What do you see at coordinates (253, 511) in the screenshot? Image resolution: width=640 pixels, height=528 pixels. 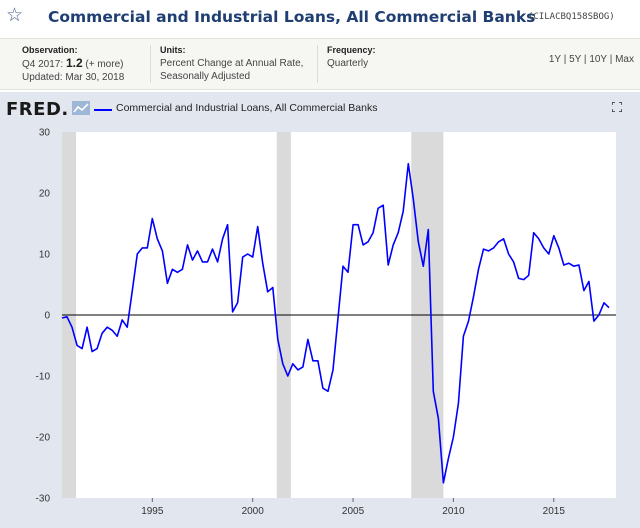 I see `x-tick-label: 2000` at bounding box center [253, 511].